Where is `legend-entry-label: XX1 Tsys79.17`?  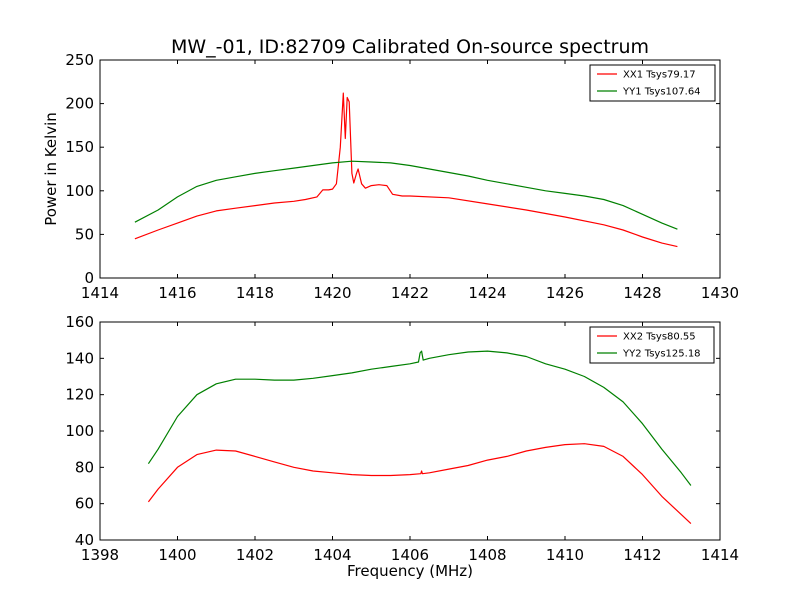 legend-entry-label: XX1 Tsys79.17 is located at coordinates (659, 75).